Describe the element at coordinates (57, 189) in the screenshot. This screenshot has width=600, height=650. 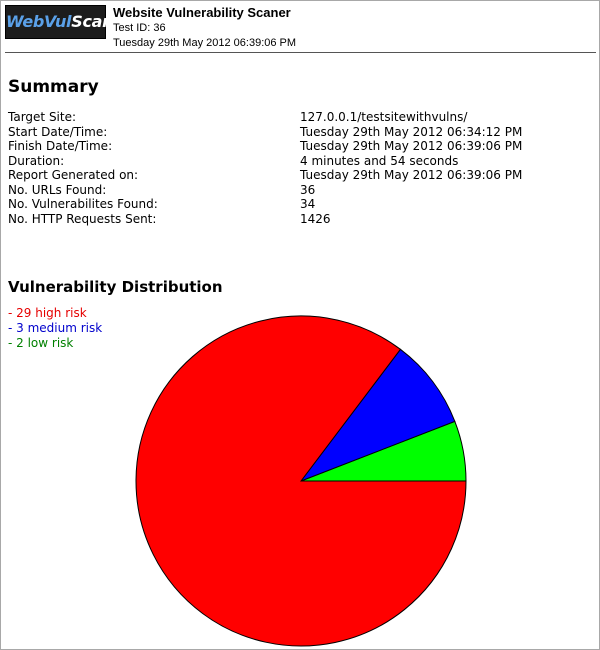
I see `summary-label: No. URLs Found:` at that location.